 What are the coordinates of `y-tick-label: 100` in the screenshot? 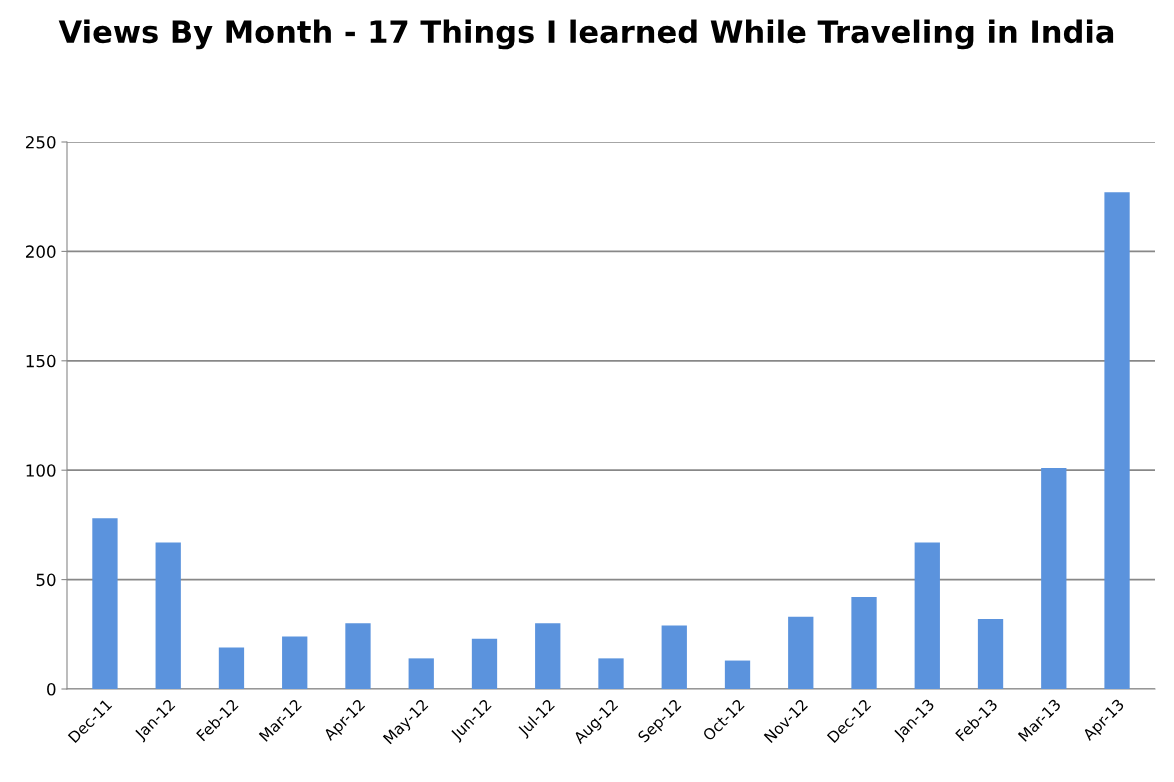 It's located at (41, 470).